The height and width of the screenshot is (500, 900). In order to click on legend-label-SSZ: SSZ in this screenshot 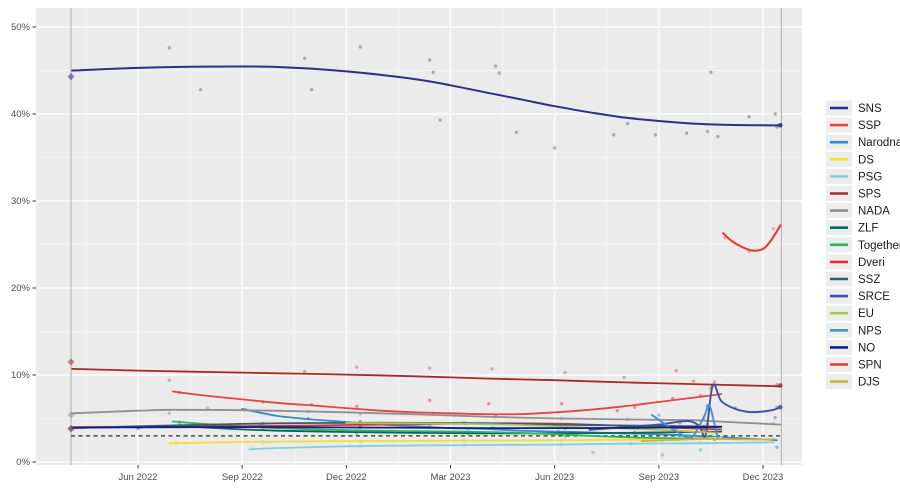, I will do `click(869, 280)`.